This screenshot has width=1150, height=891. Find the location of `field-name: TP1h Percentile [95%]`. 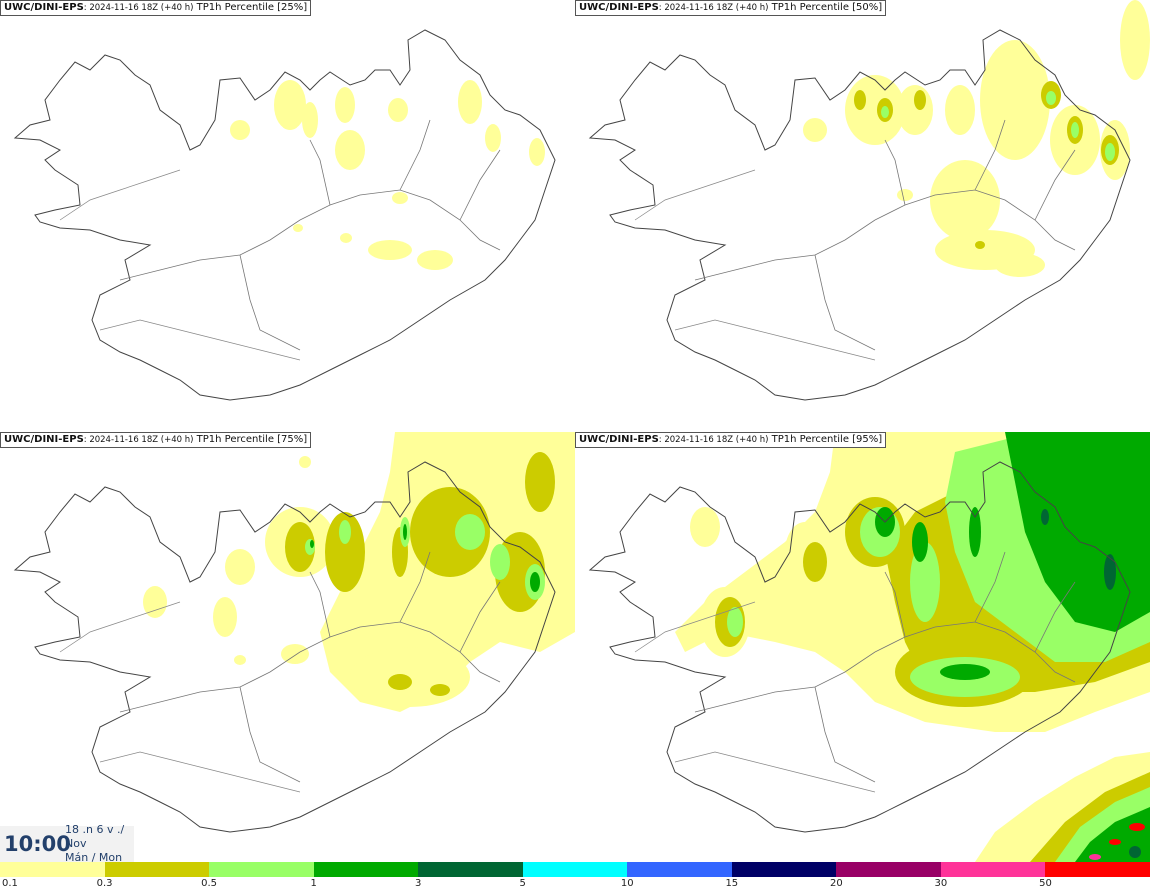

field-name: TP1h Percentile [95%] is located at coordinates (827, 439).